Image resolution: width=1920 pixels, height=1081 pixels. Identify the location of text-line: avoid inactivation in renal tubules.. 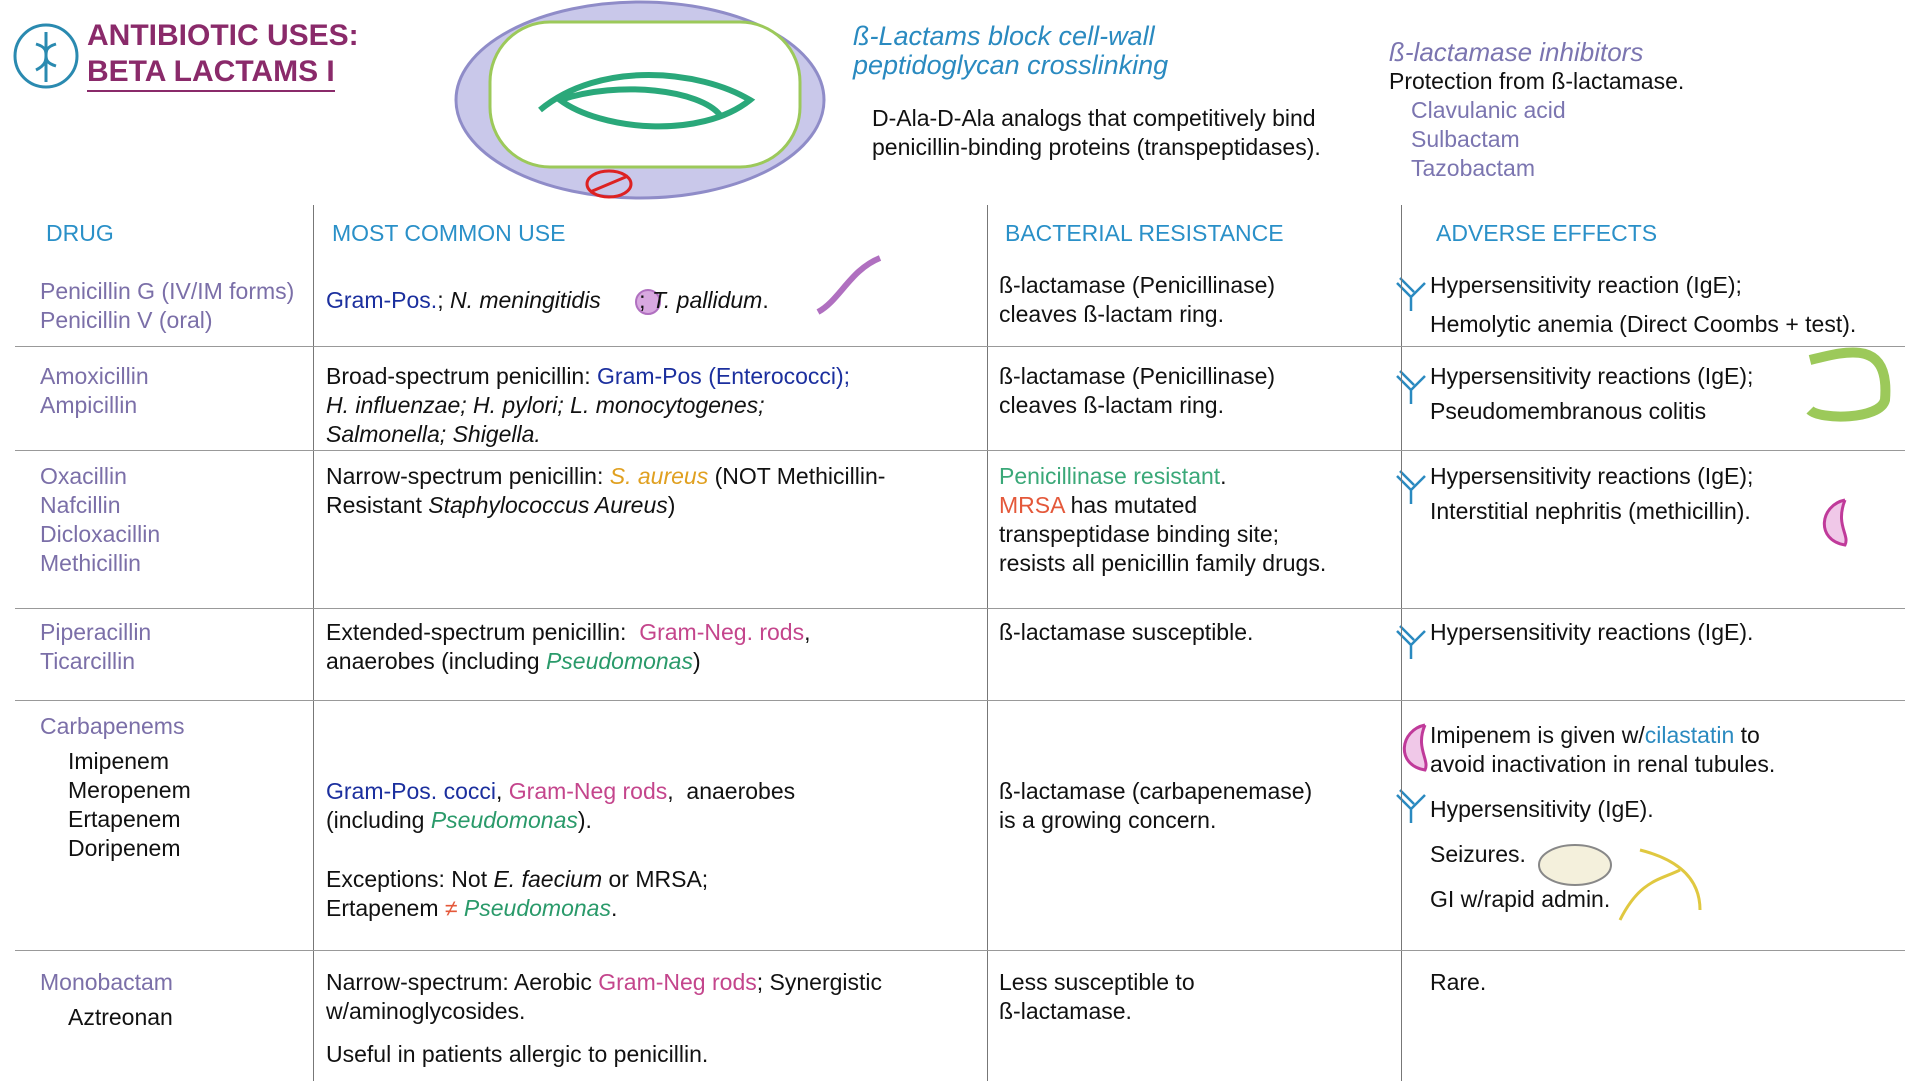
(1602, 764).